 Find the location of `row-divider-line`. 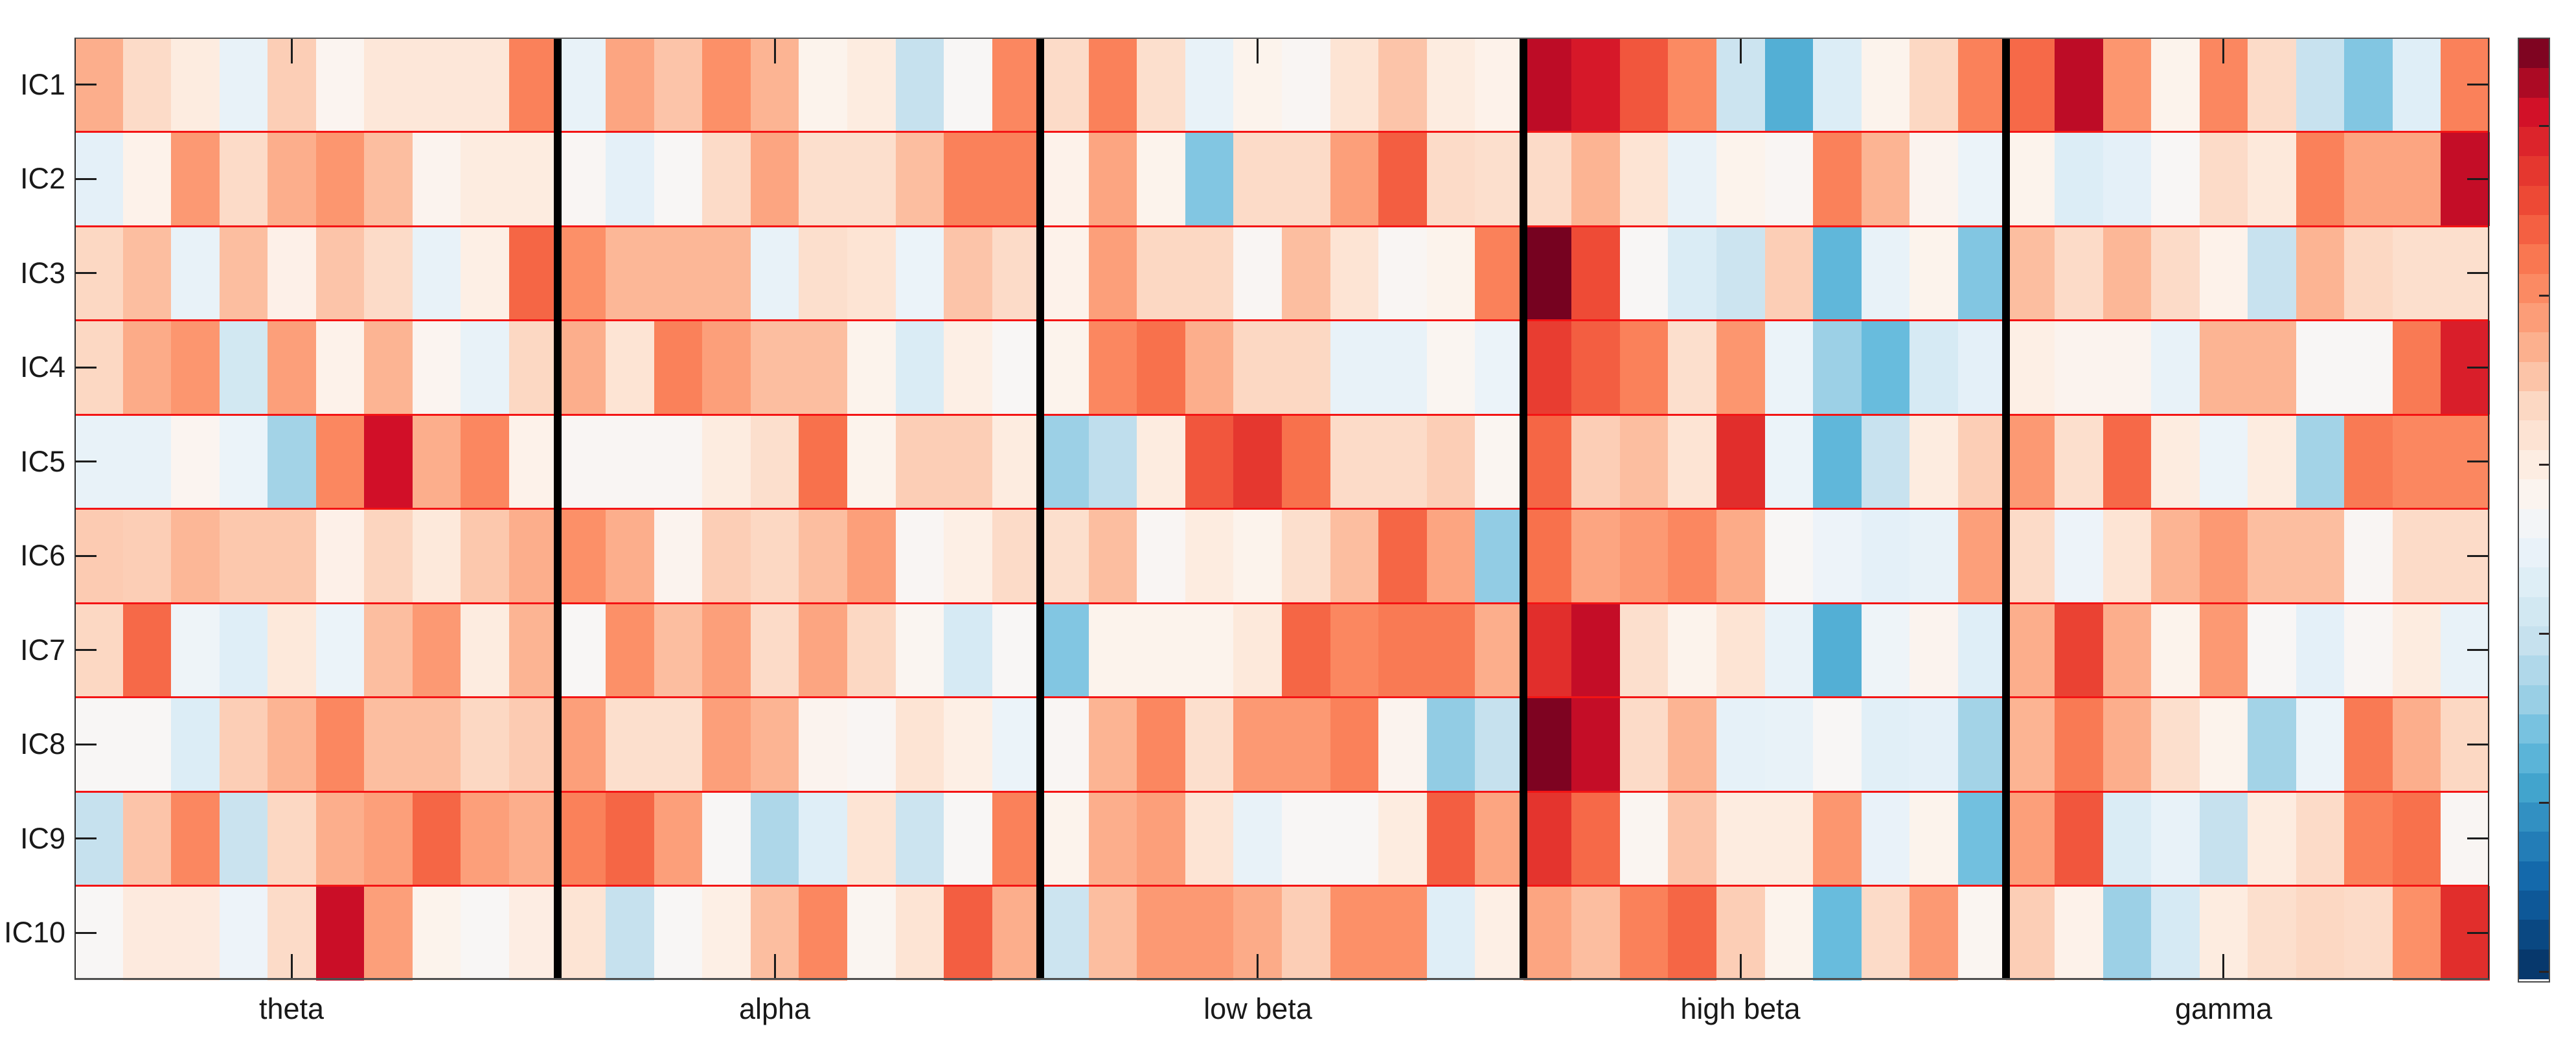

row-divider-line is located at coordinates (1281, 414).